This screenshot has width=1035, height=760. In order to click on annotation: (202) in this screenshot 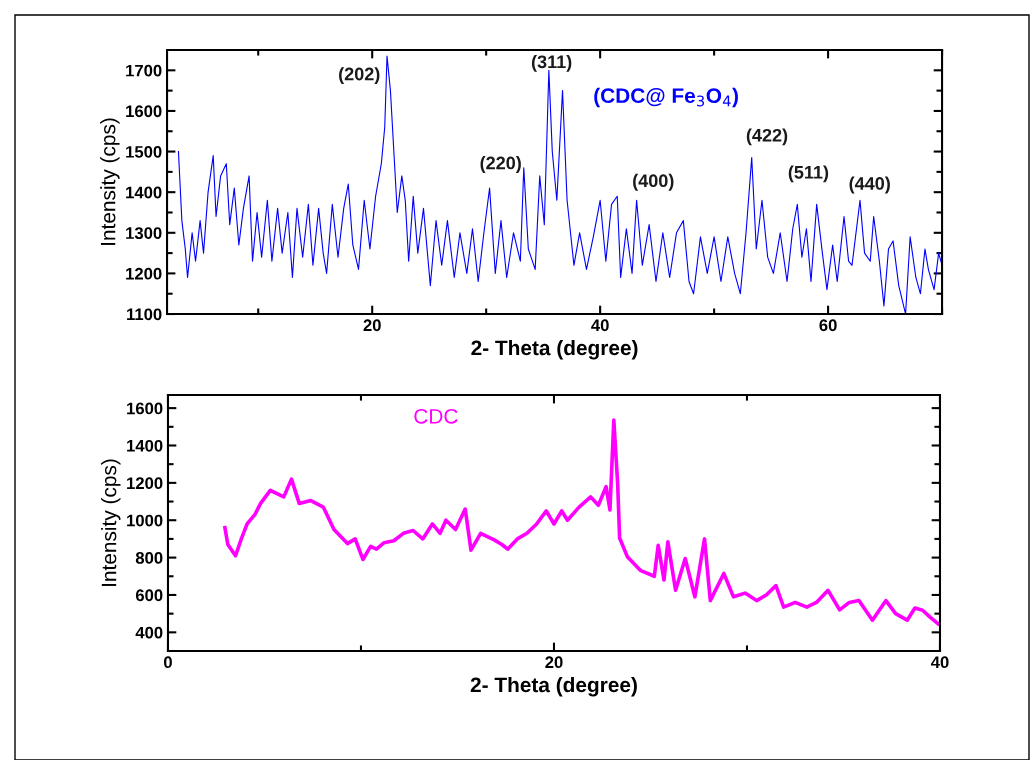, I will do `click(359, 75)`.